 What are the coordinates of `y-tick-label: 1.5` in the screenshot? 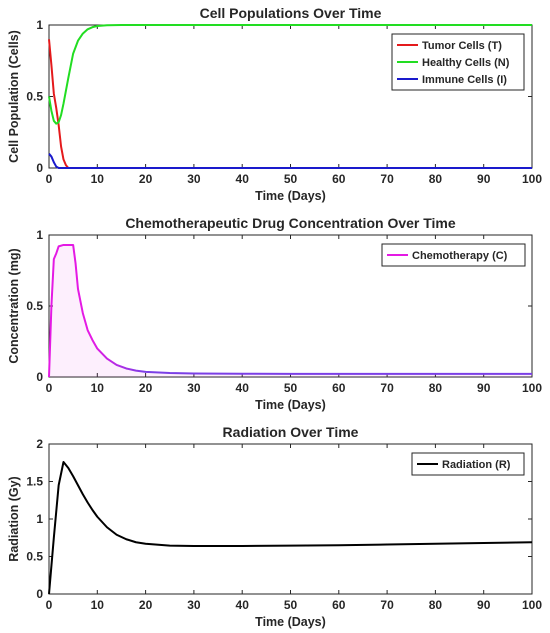 It's located at (34, 482).